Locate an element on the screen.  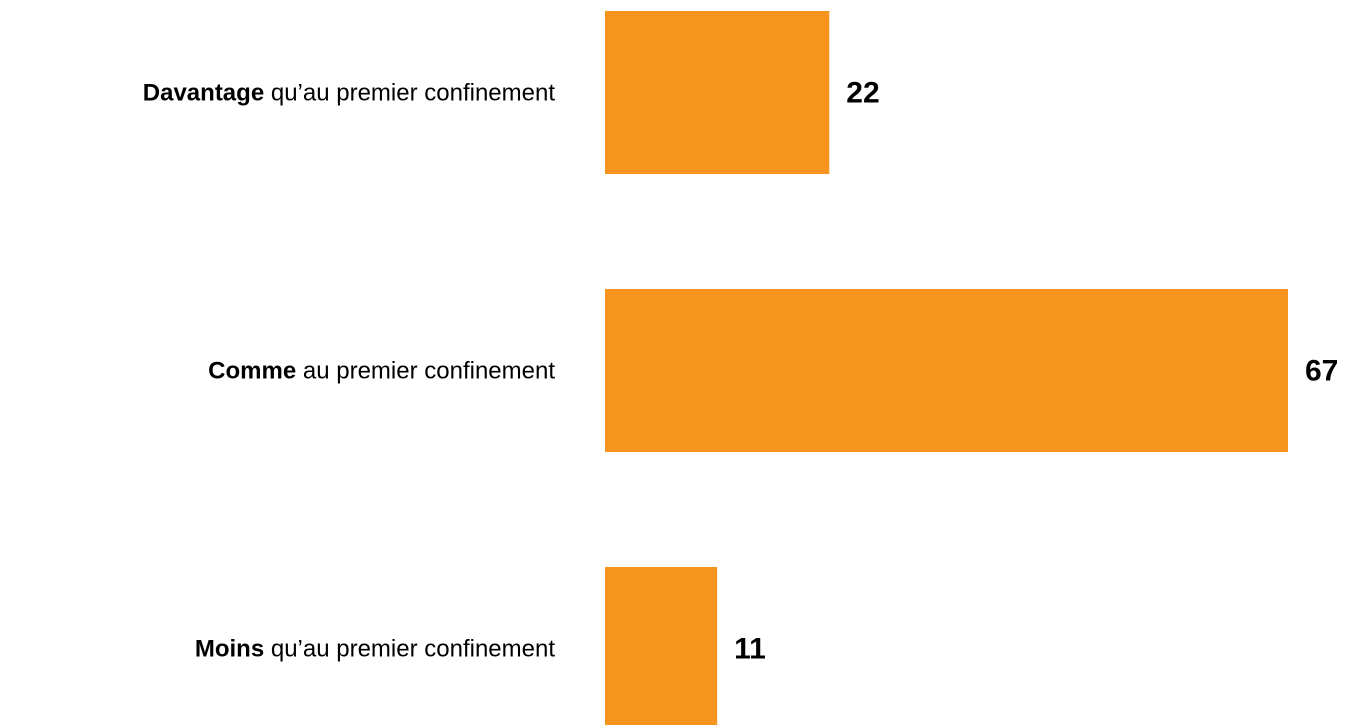
category-label: Comme au premier confinement is located at coordinates (381, 371).